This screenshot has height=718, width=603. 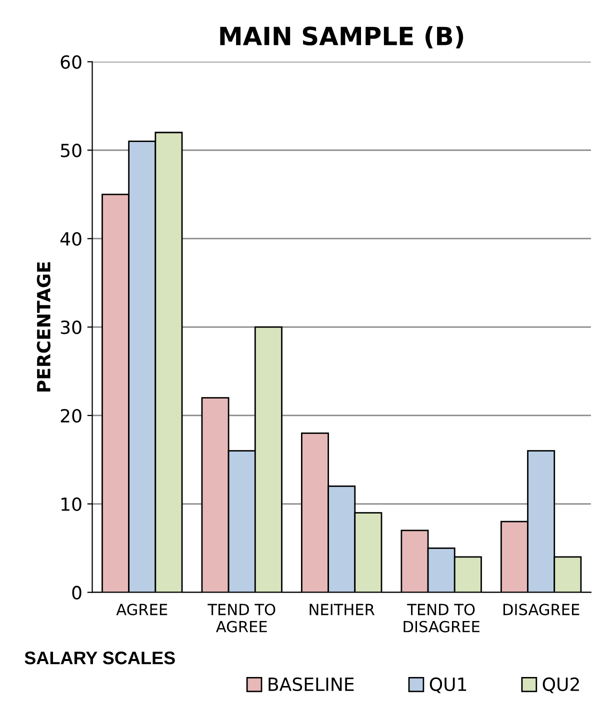 I want to click on y-tick-label: 0, so click(x=77, y=593).